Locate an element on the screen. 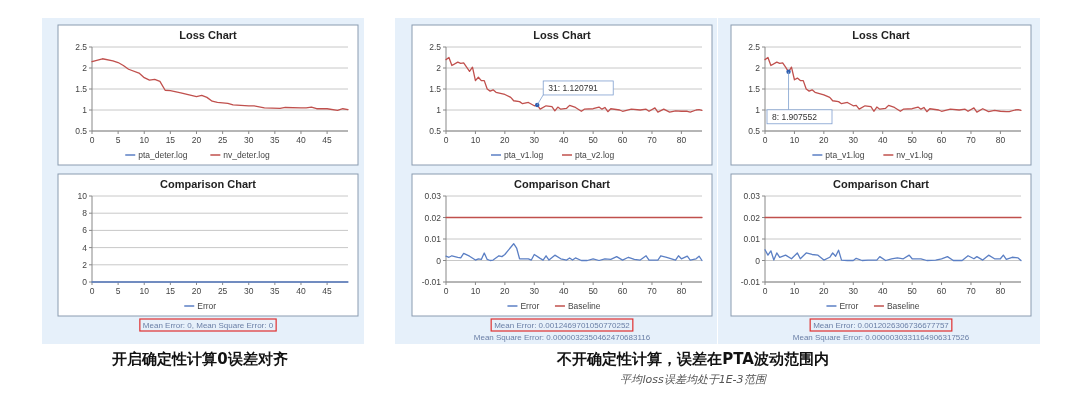 The width and height of the screenshot is (1080, 399). x-tick-label: 25 is located at coordinates (222, 140).